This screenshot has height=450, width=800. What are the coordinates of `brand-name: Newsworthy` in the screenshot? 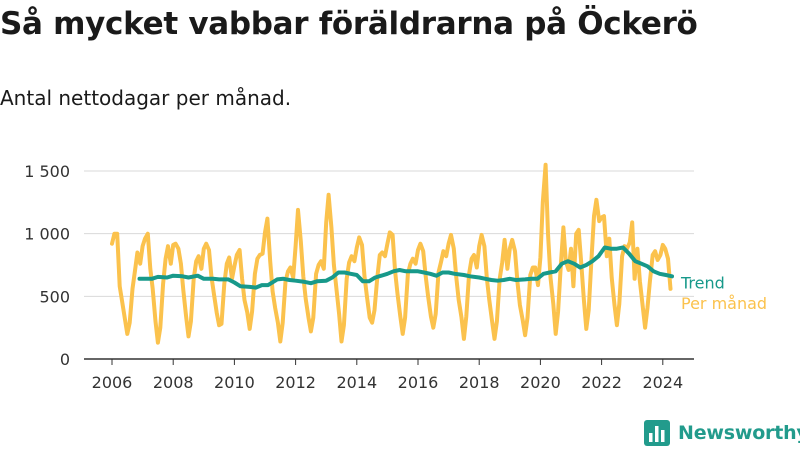 It's located at (739, 433).